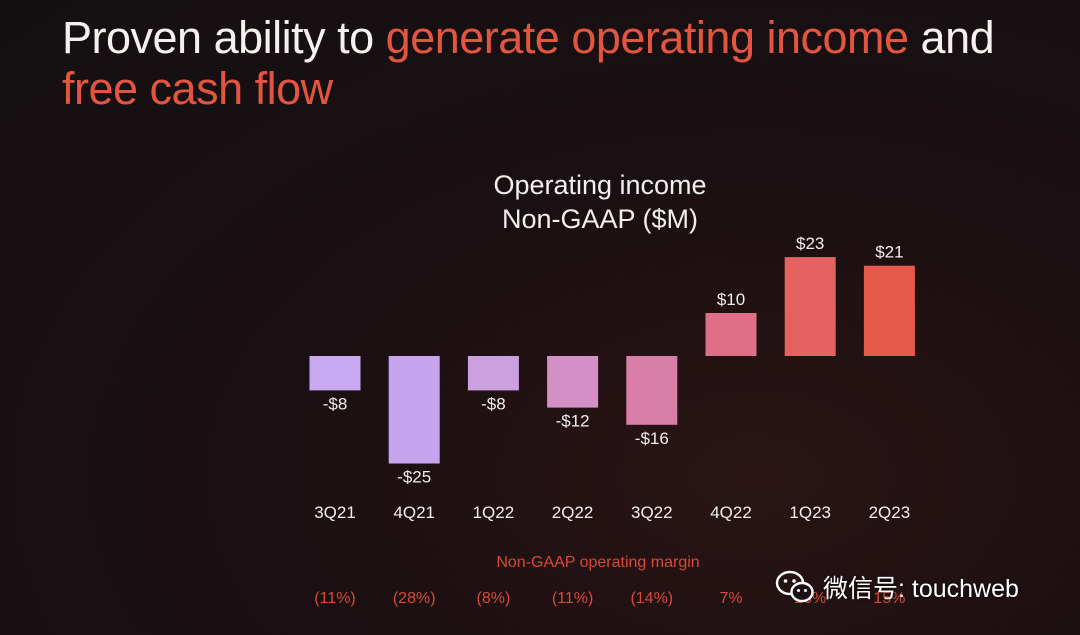 Image resolution: width=1080 pixels, height=635 pixels. What do you see at coordinates (652, 438) in the screenshot?
I see `value-label-3Q22: -$16` at bounding box center [652, 438].